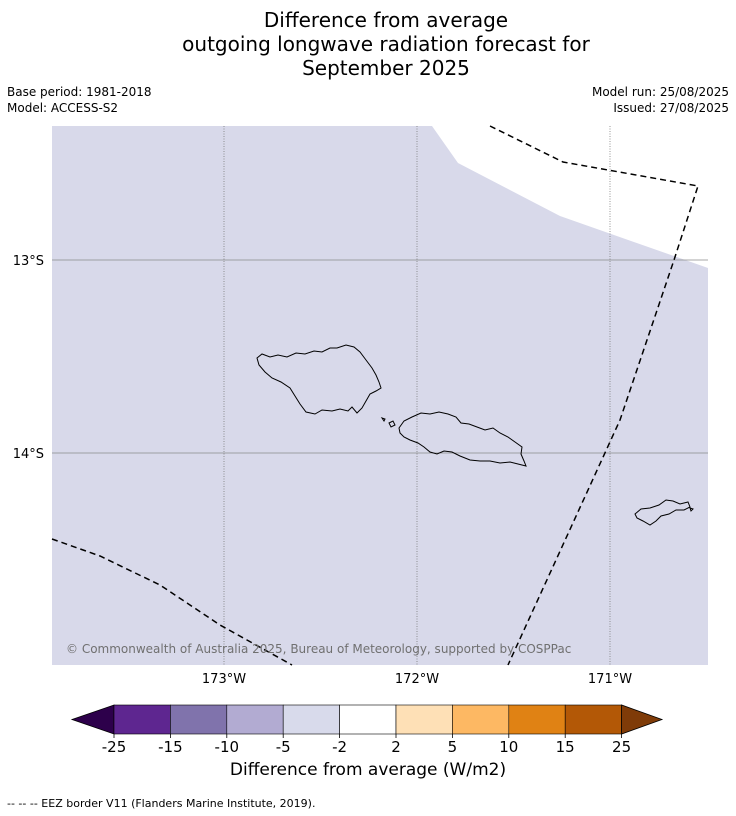  I want to click on model-run: Model run: 25/08/2025, so click(660, 92).